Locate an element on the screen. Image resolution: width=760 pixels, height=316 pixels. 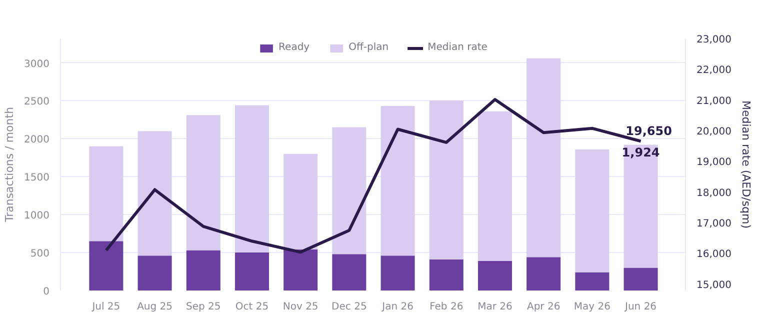
x-tick-label: Mar 26 is located at coordinates (495, 307).